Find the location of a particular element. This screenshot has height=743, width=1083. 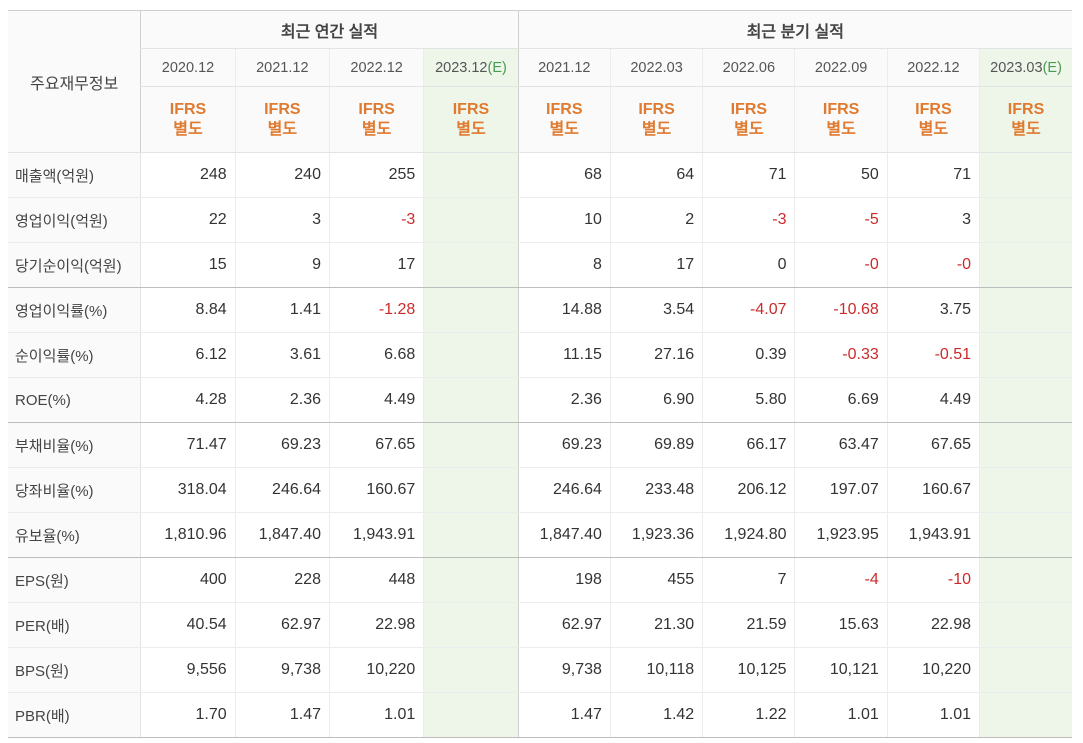

table-row: ROE(%) 4.28 2.36 4.49 2.36 6.90 5.80 6.69 4.49 is located at coordinates (540, 400).